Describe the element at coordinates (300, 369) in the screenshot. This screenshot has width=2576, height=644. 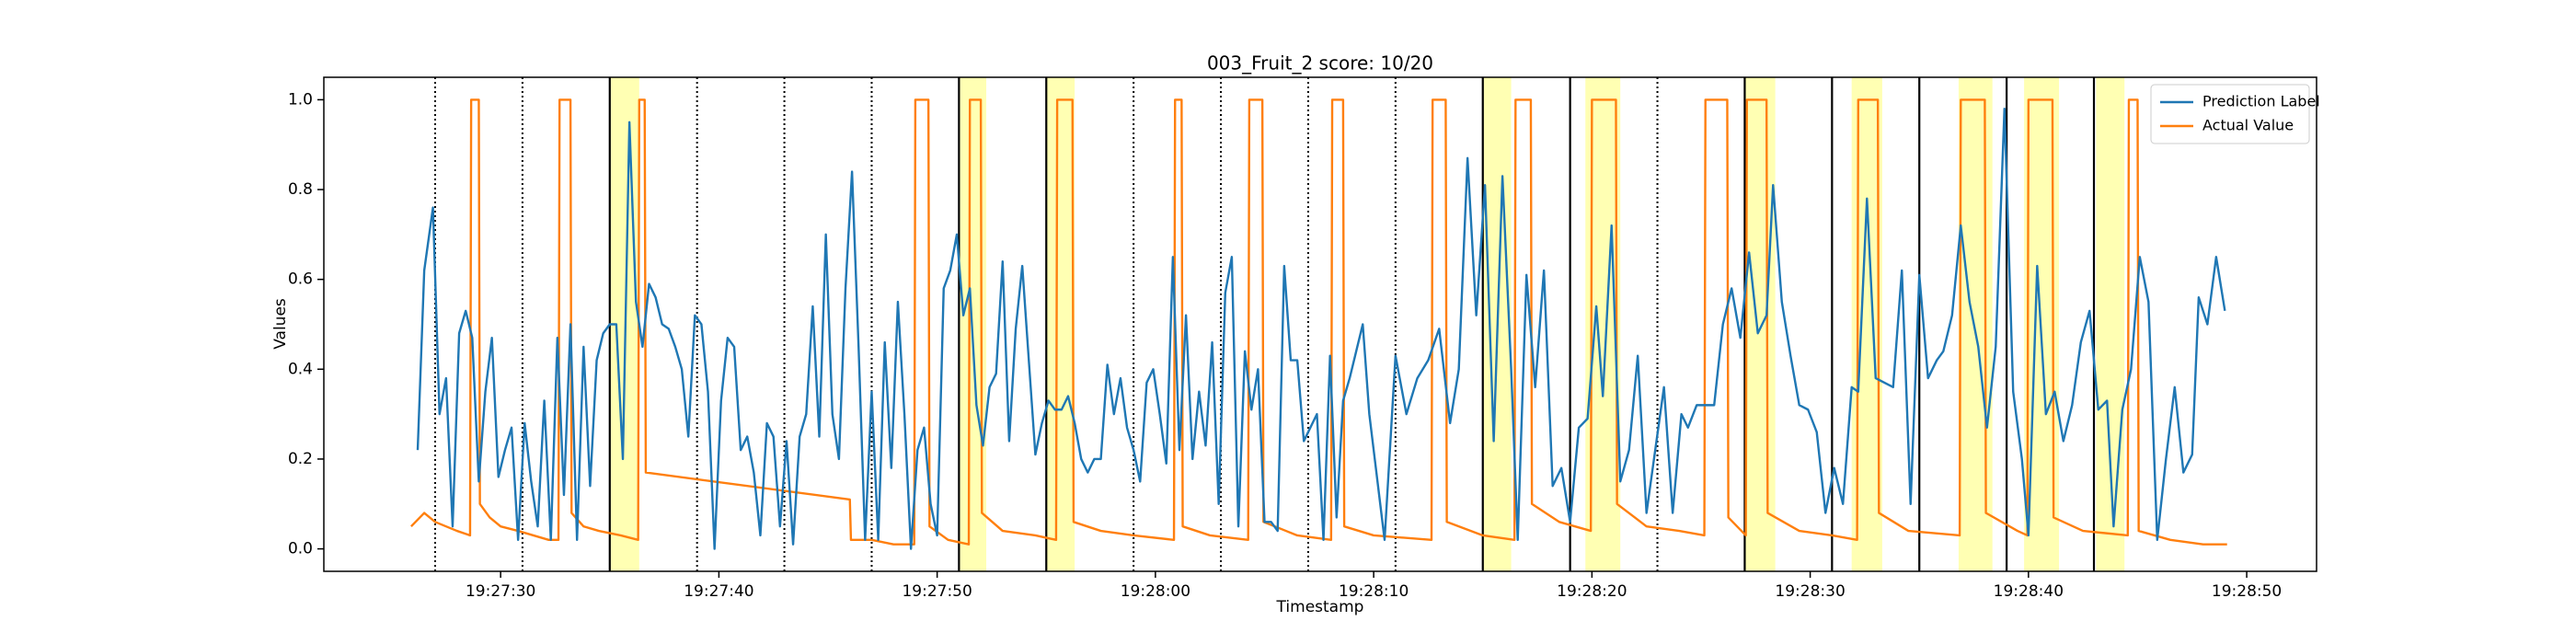
I see `y-tick-label: 0.4` at that location.